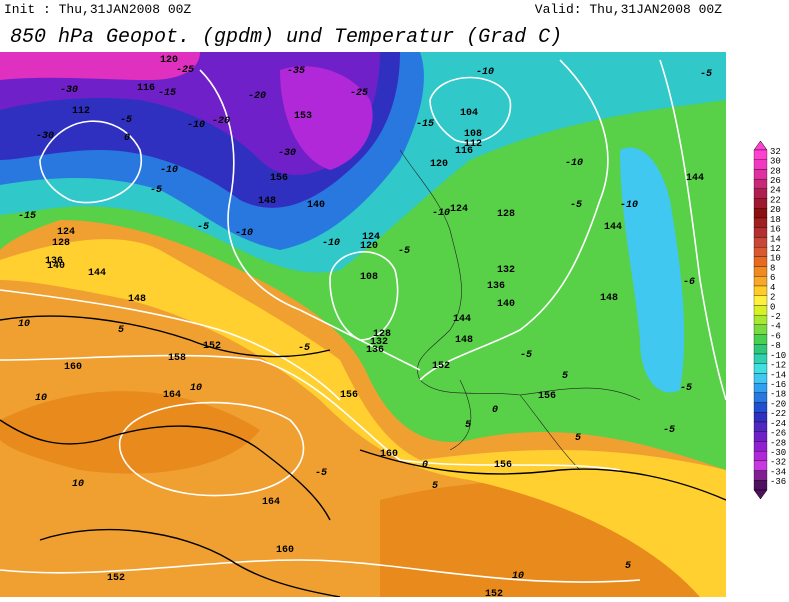 The height and width of the screenshot is (602, 789). What do you see at coordinates (689, 282) in the screenshot?
I see `temperature-label: -6` at bounding box center [689, 282].